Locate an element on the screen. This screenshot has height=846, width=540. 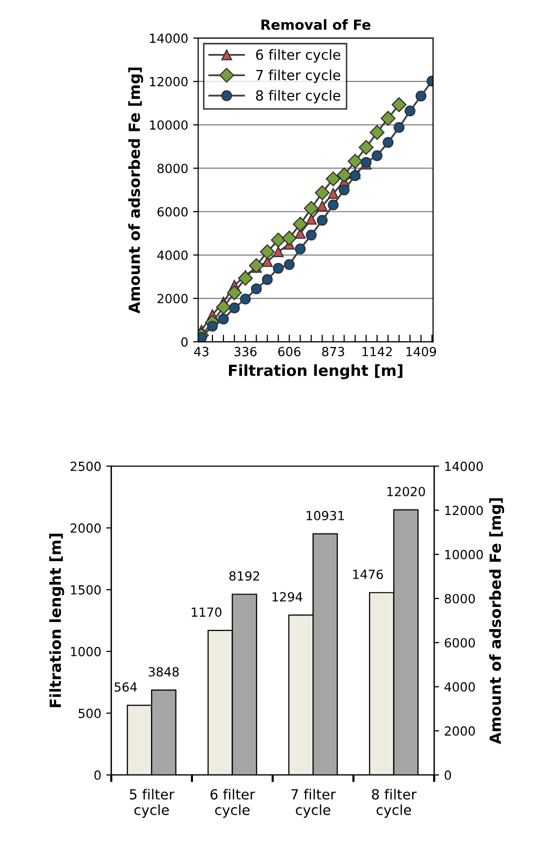
y-tick-label: 14000 is located at coordinates (169, 38).